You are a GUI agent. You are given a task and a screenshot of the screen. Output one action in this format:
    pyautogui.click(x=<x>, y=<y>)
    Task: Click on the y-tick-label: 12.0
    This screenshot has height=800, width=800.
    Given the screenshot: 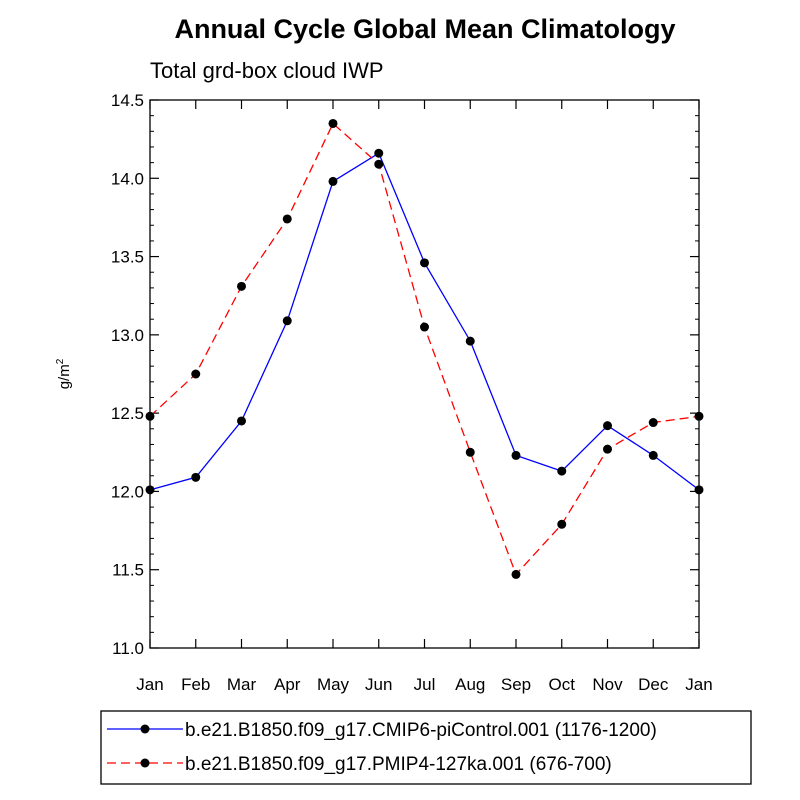 What is the action you would take?
    pyautogui.click(x=127, y=491)
    